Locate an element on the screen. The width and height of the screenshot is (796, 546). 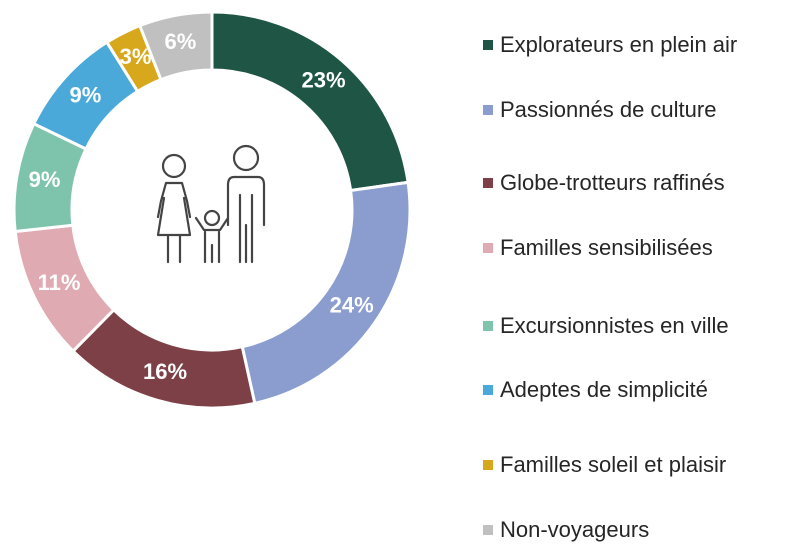
family-icon is located at coordinates (211, 204).